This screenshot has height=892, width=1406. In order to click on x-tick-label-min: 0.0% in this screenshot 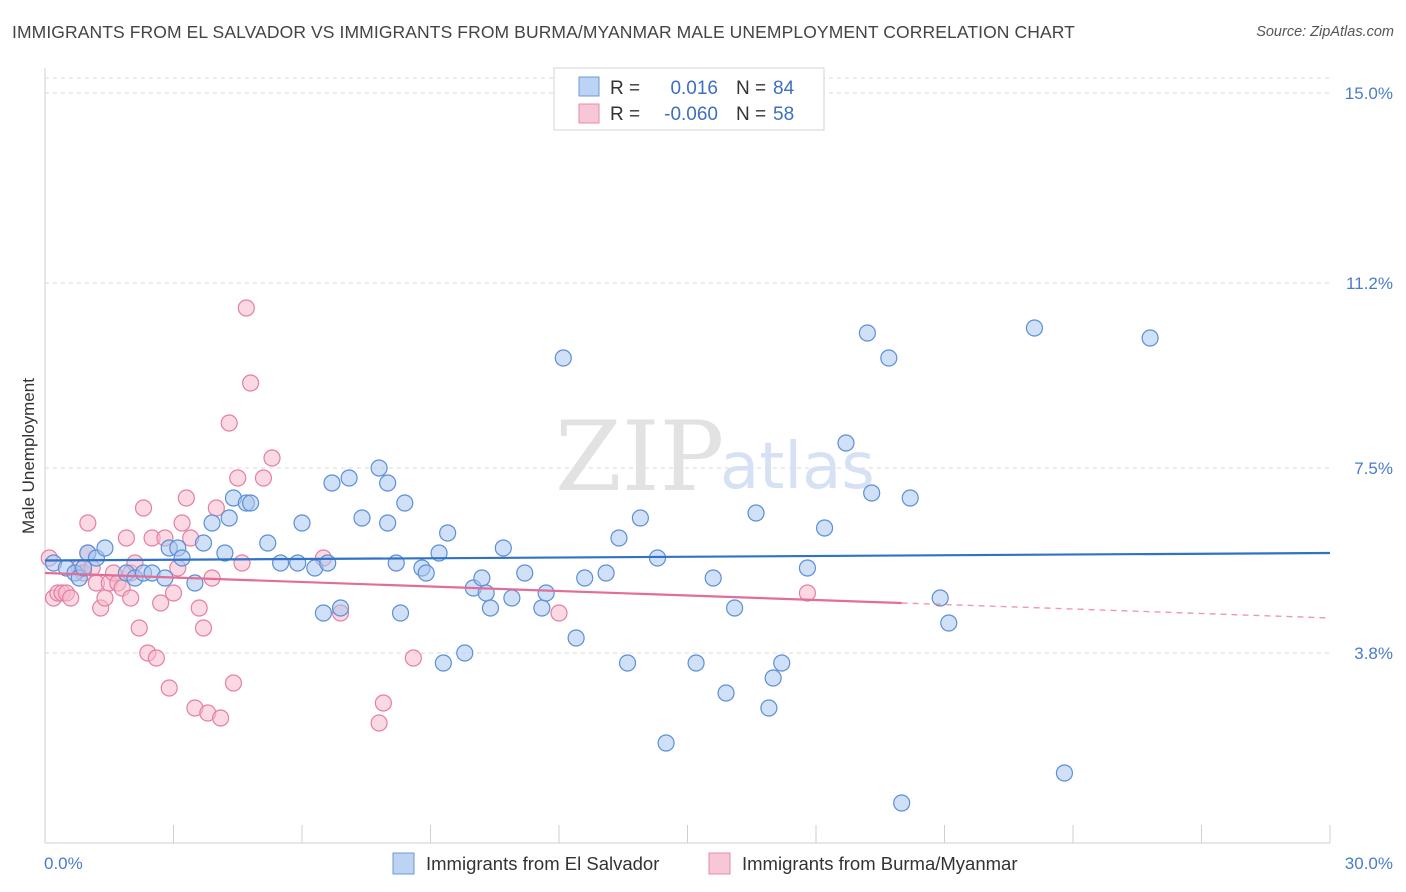, I will do `click(63, 863)`.